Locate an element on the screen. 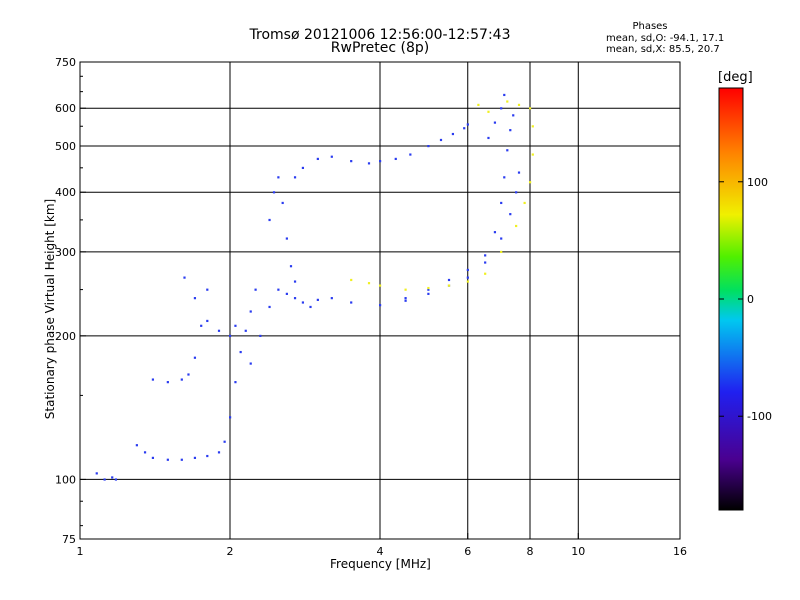  y-tick-label: 500 is located at coordinates (65, 146).